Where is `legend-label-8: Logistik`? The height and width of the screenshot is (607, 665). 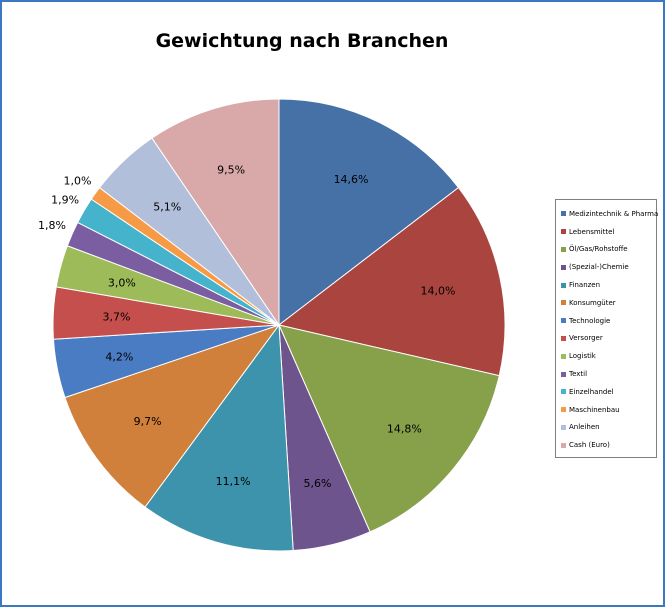 legend-label-8: Logistik is located at coordinates (582, 356).